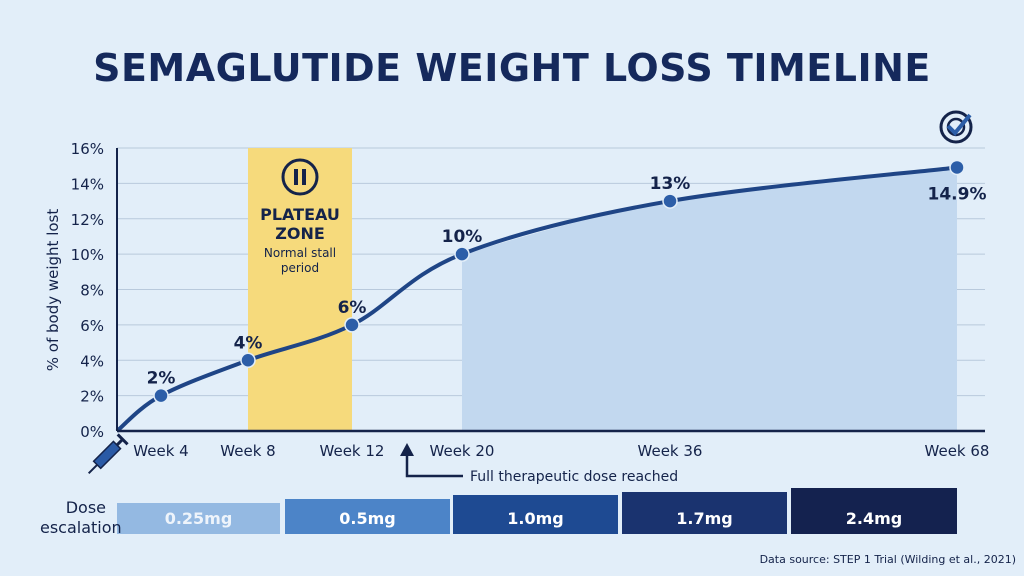  What do you see at coordinates (535, 518) in the screenshot?
I see `dose-bar-label: 1.0mg` at bounding box center [535, 518].